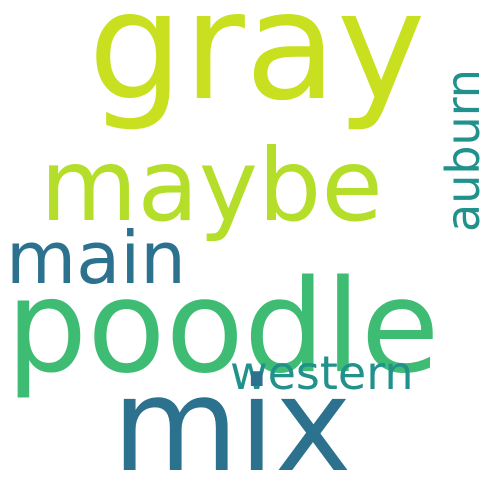 The width and height of the screenshot is (500, 500). I want to click on word-mix: mix, so click(232, 424).